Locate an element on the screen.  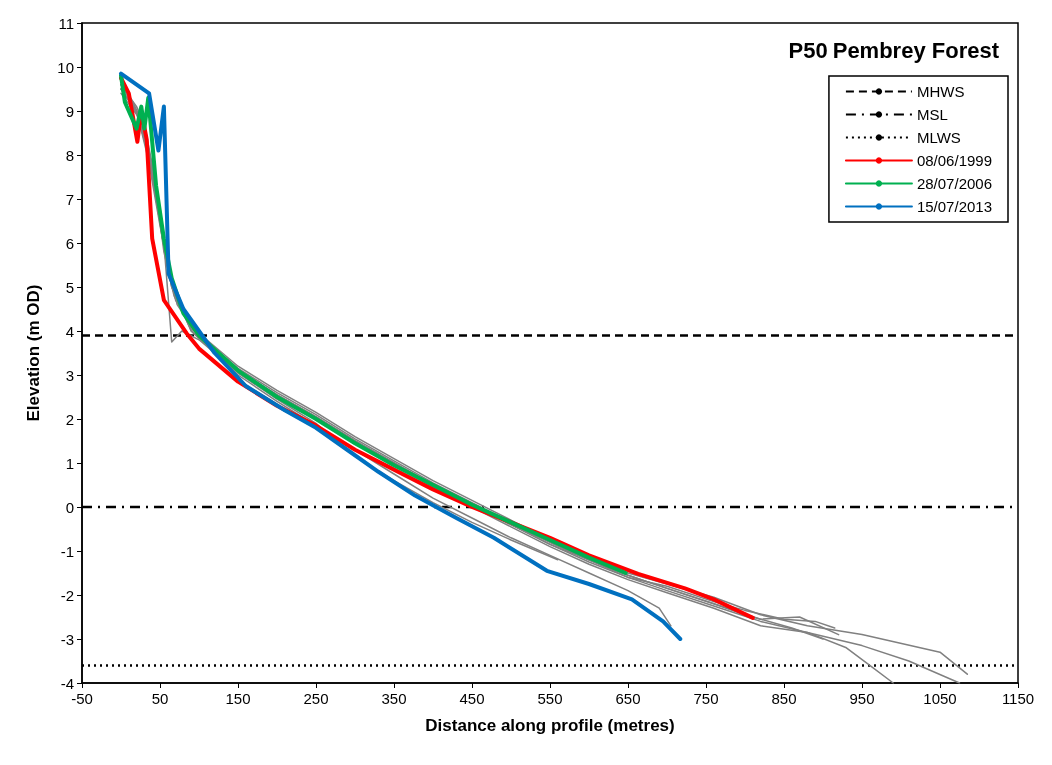
y-tick-label: -4 is located at coordinates (67, 683).